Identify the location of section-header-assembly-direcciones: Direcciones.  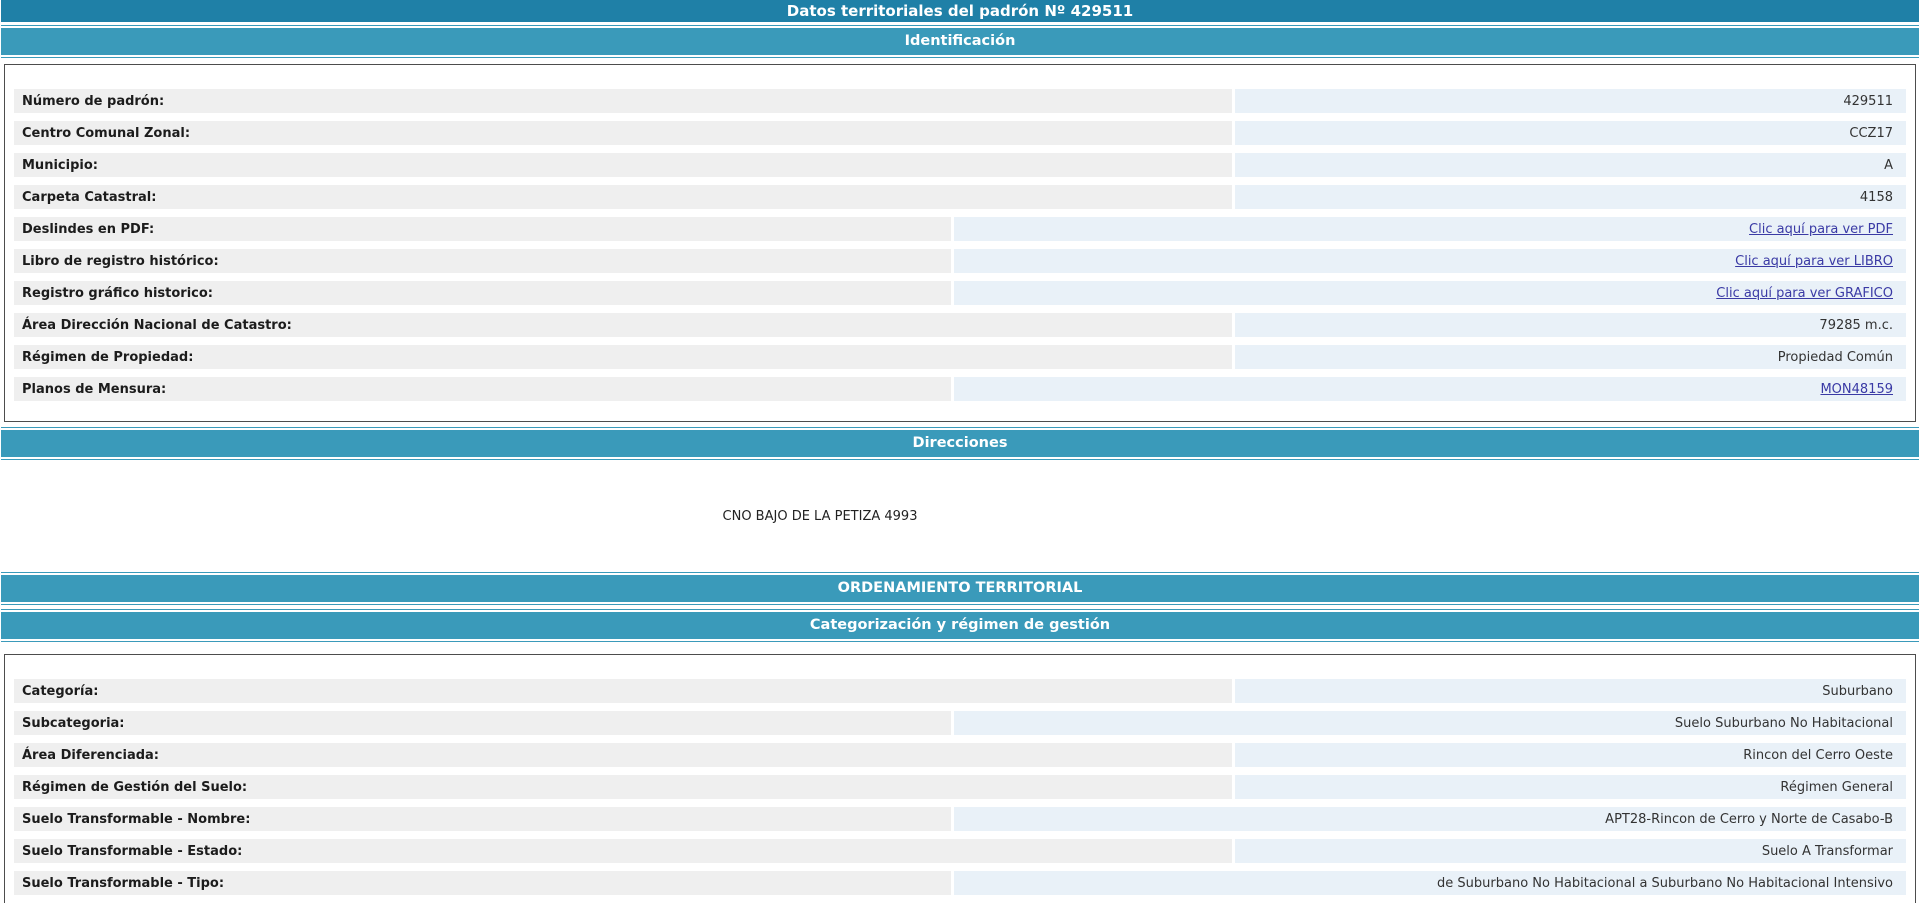
(960, 443).